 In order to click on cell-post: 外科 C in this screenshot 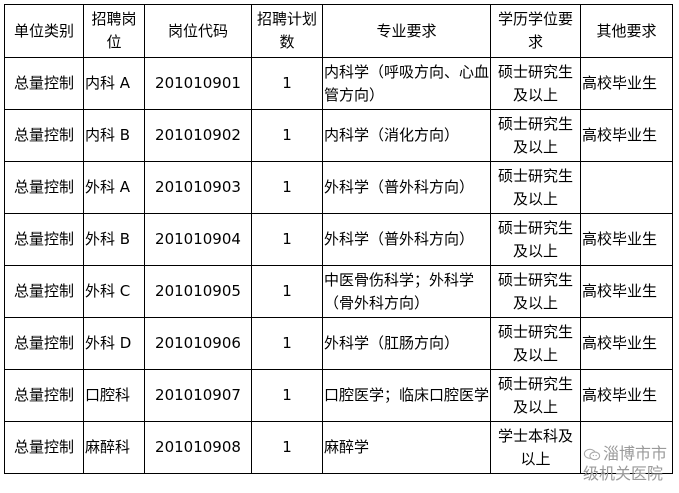, I will do `click(114, 291)`.